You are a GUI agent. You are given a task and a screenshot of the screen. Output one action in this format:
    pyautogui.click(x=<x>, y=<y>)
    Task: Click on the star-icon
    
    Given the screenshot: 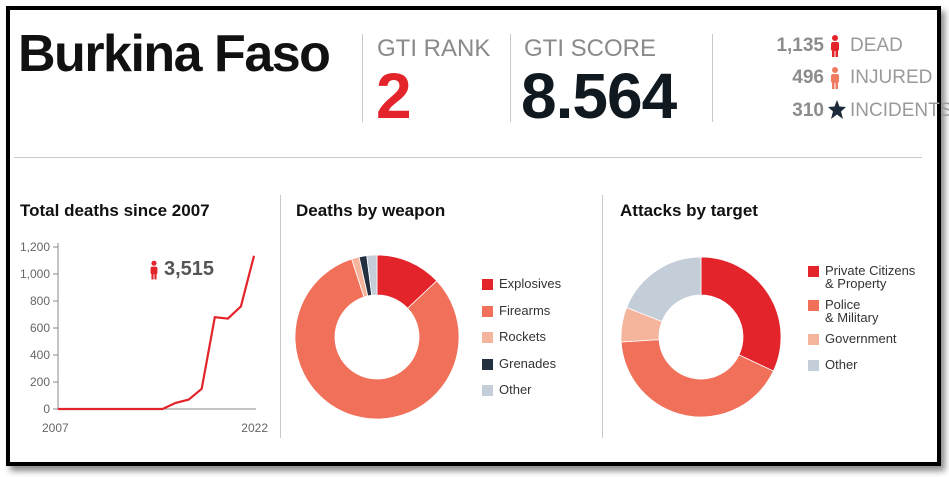 What is the action you would take?
    pyautogui.click(x=837, y=113)
    